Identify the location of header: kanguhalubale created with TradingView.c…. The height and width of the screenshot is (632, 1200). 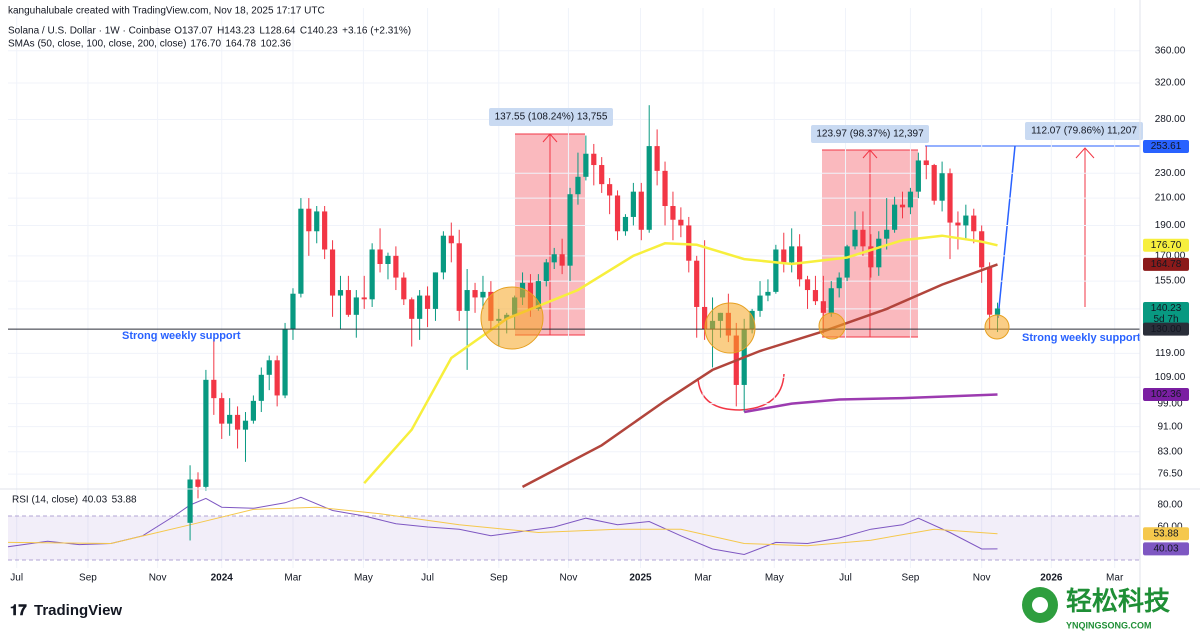
(166, 11).